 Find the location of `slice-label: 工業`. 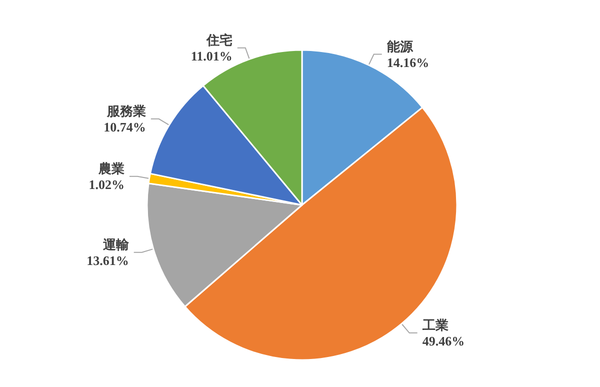

slice-label: 工業 is located at coordinates (434, 324).